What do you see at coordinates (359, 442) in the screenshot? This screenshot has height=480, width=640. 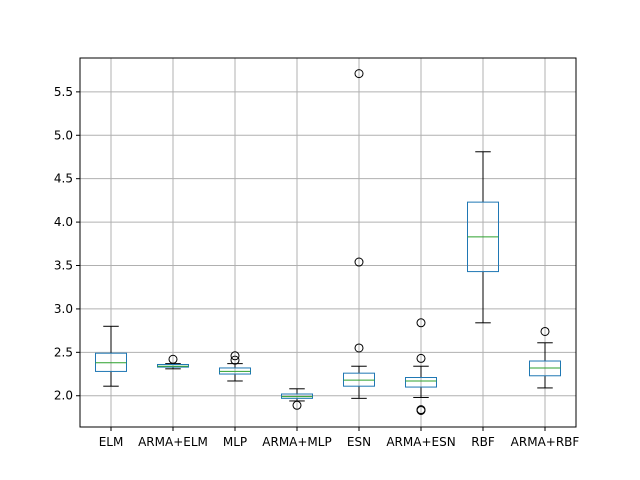 I see `x-tick-label: ESN` at bounding box center [359, 442].